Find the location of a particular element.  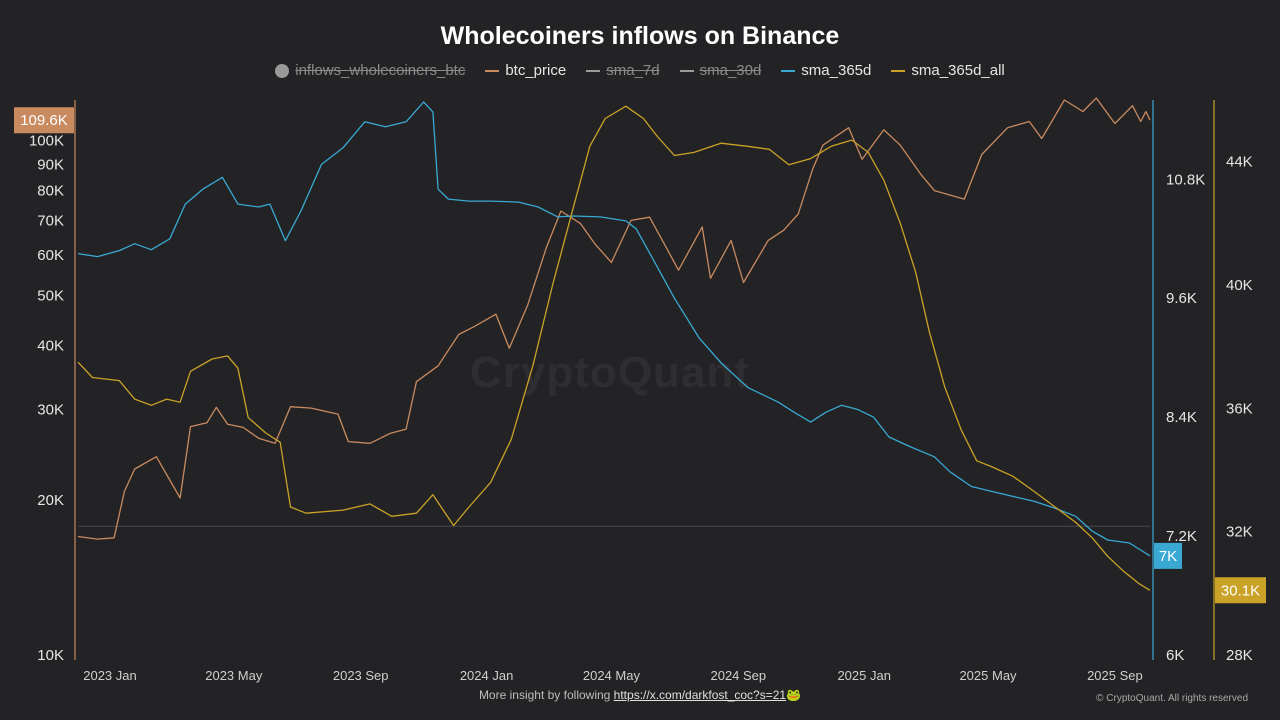

x-tick-label: 2025 Sep is located at coordinates (1115, 675).